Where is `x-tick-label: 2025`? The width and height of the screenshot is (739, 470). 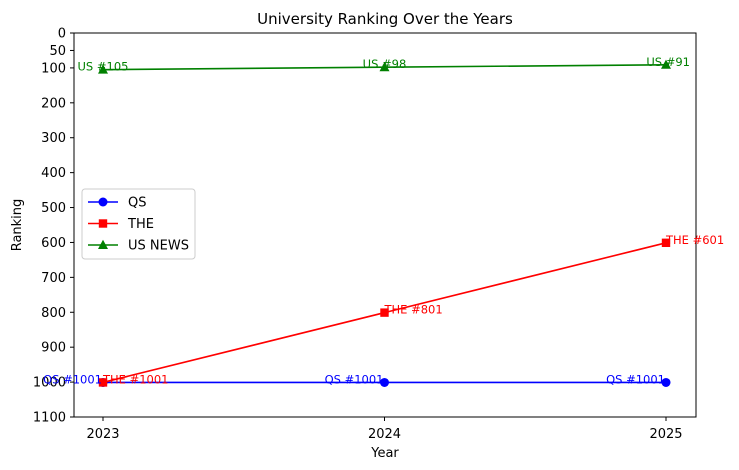 x-tick-label: 2025 is located at coordinates (665, 434).